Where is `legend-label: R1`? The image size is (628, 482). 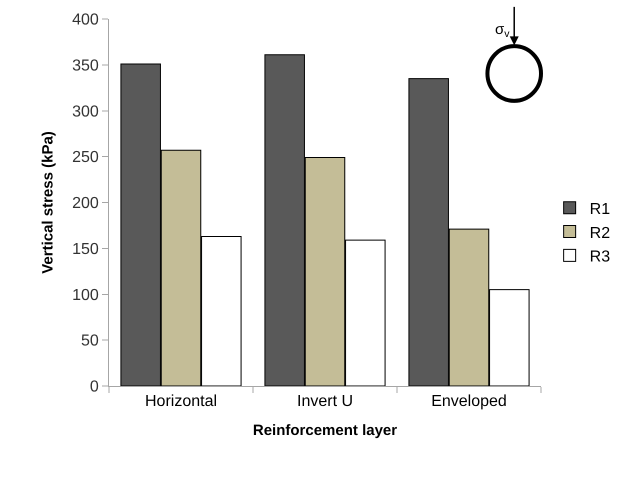
legend-label: R1 is located at coordinates (600, 209).